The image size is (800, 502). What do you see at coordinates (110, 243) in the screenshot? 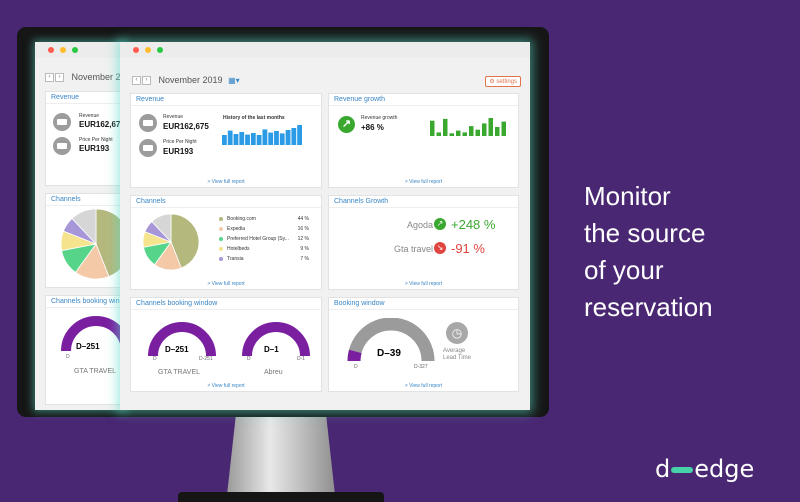
I see `pie-slice` at bounding box center [110, 243].